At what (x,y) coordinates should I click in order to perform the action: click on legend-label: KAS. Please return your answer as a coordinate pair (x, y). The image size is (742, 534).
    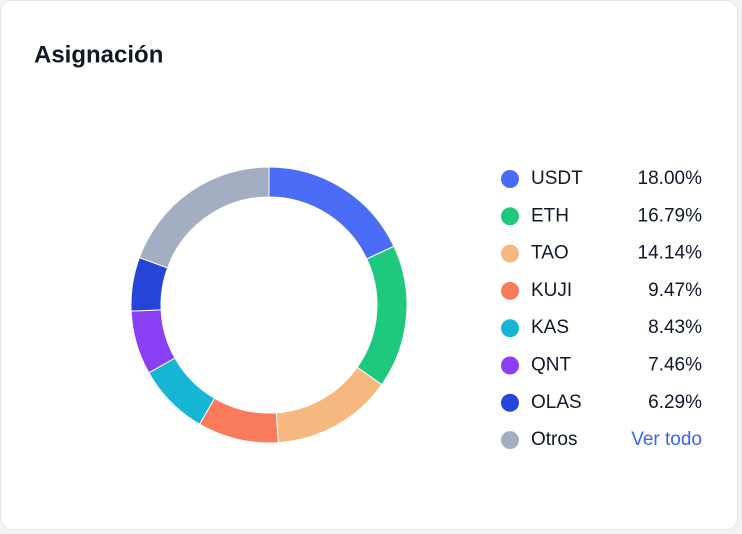
    Looking at the image, I should click on (550, 327).